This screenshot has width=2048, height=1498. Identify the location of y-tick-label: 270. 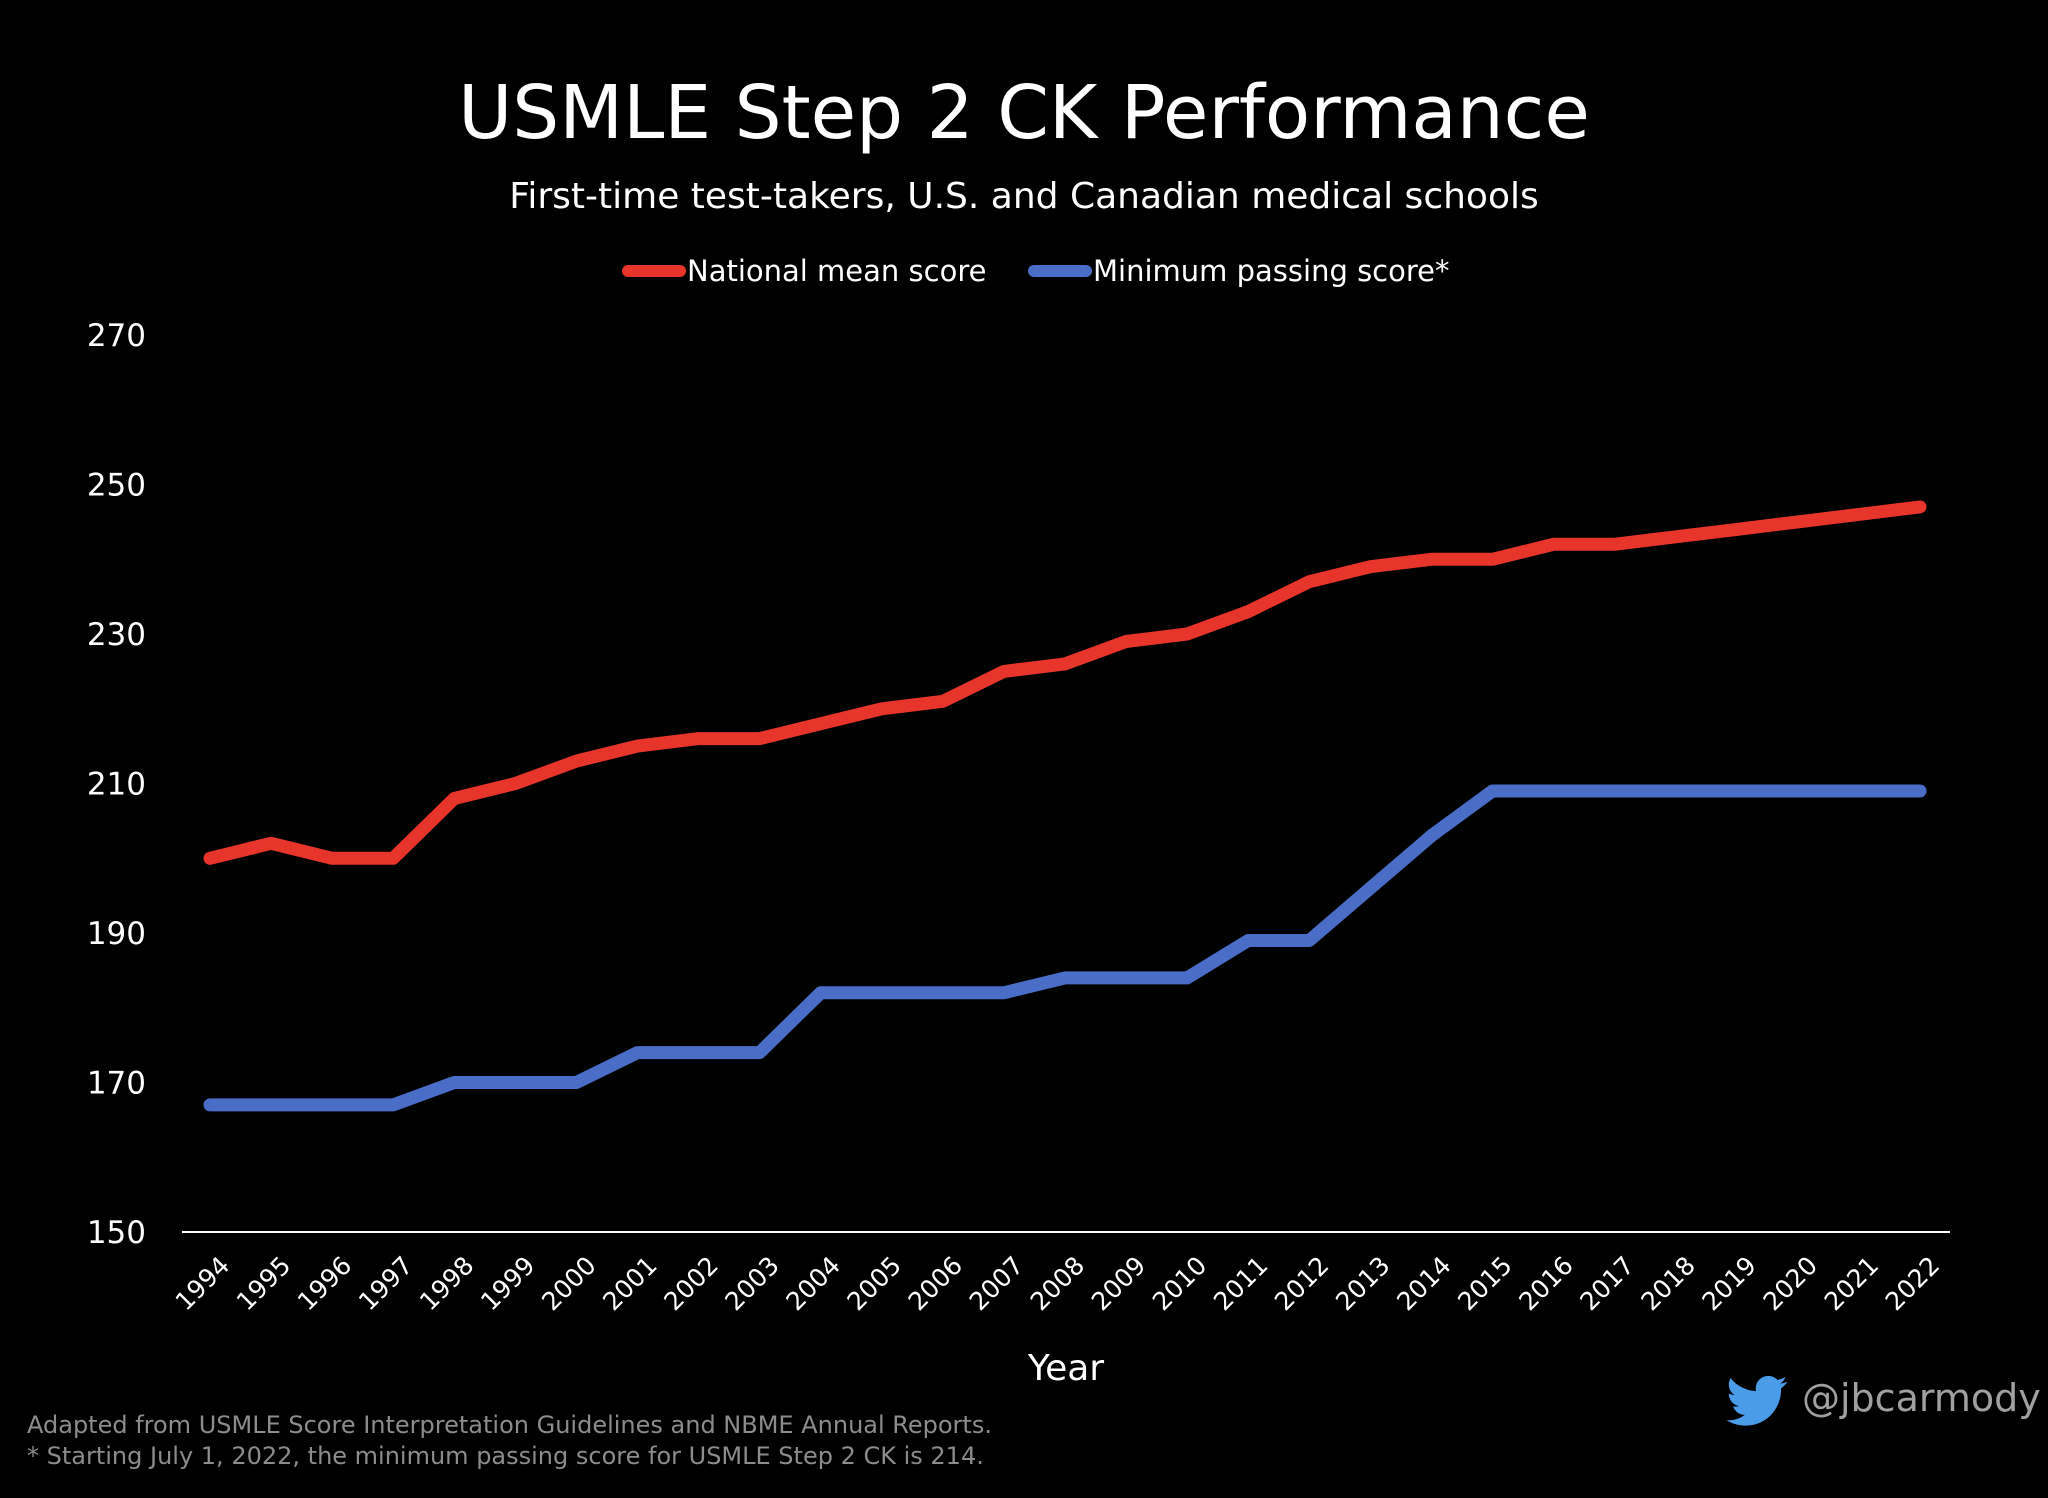
(116, 336).